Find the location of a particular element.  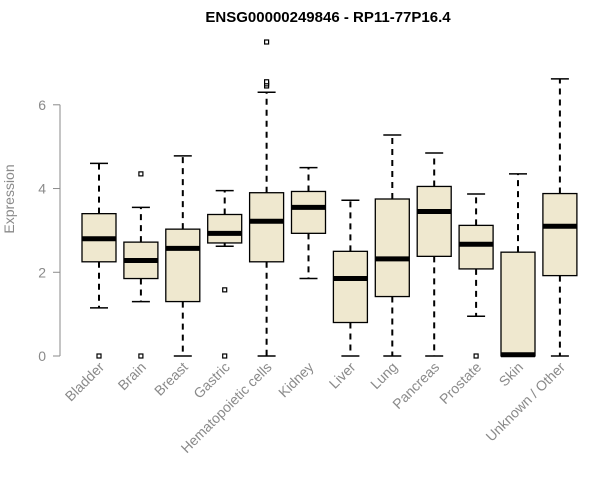

box-unknown-other is located at coordinates (560, 234).